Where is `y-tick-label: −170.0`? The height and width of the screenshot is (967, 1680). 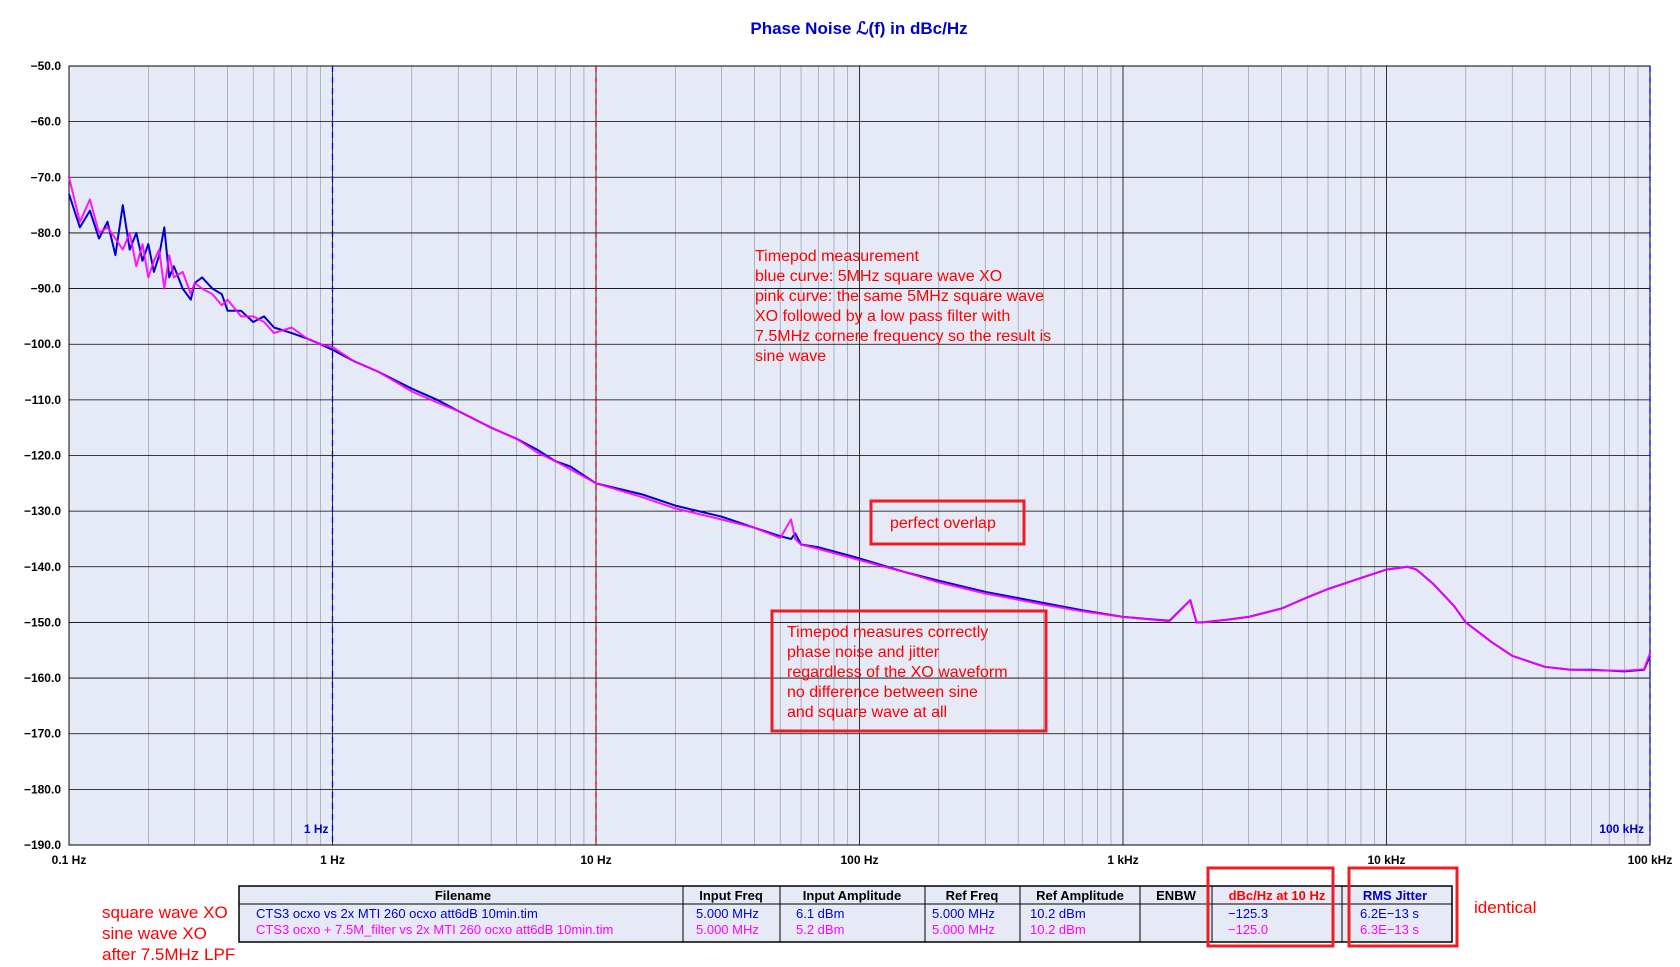
y-tick-label: −170.0 is located at coordinates (42, 734).